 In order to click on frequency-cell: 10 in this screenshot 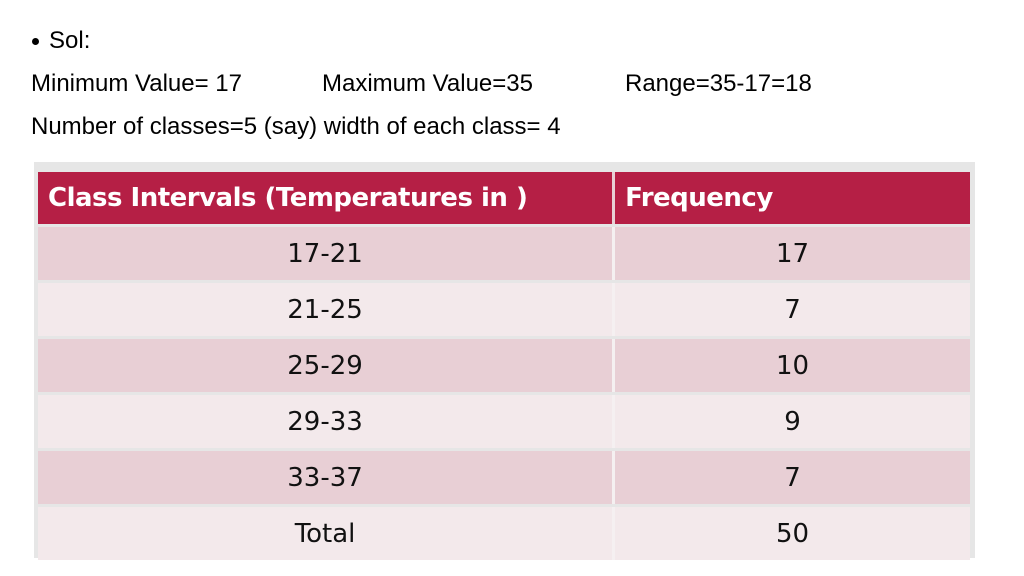, I will do `click(791, 365)`.